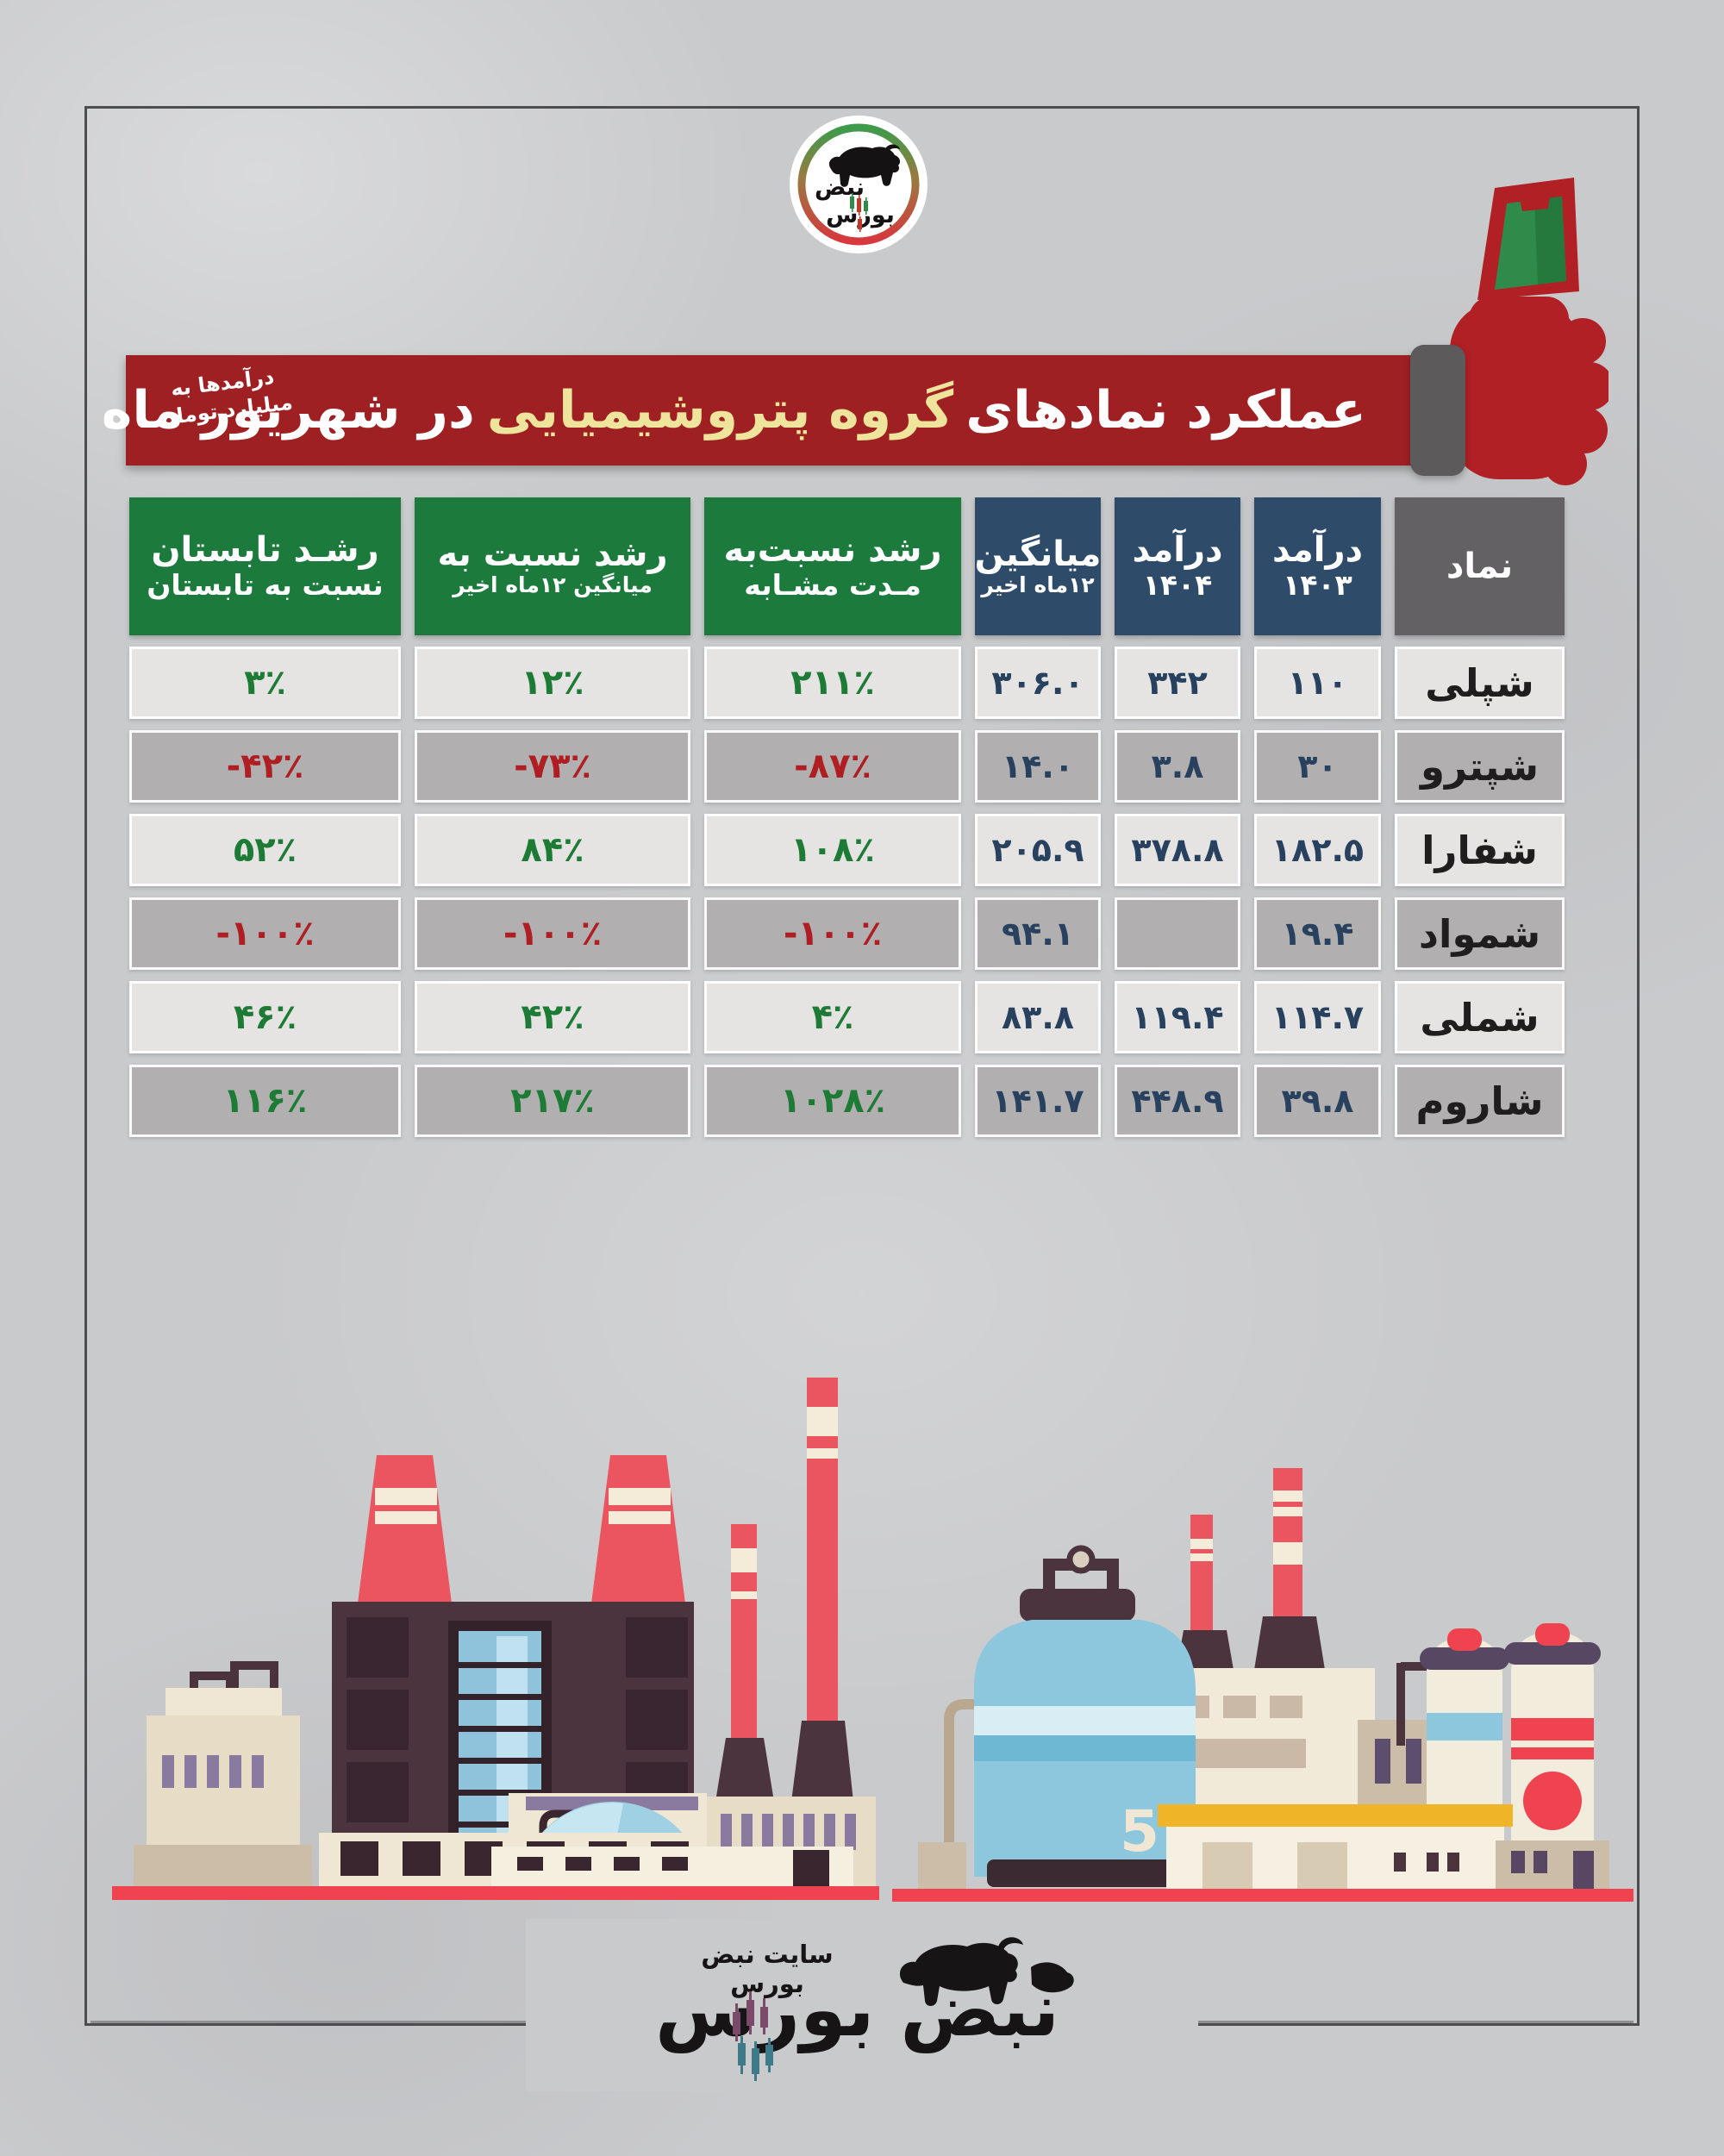 This screenshot has height=2156, width=1724. Describe the element at coordinates (1317, 566) in the screenshot. I see `column-header-income_1403: درآمد ۱۴۰۳` at that location.